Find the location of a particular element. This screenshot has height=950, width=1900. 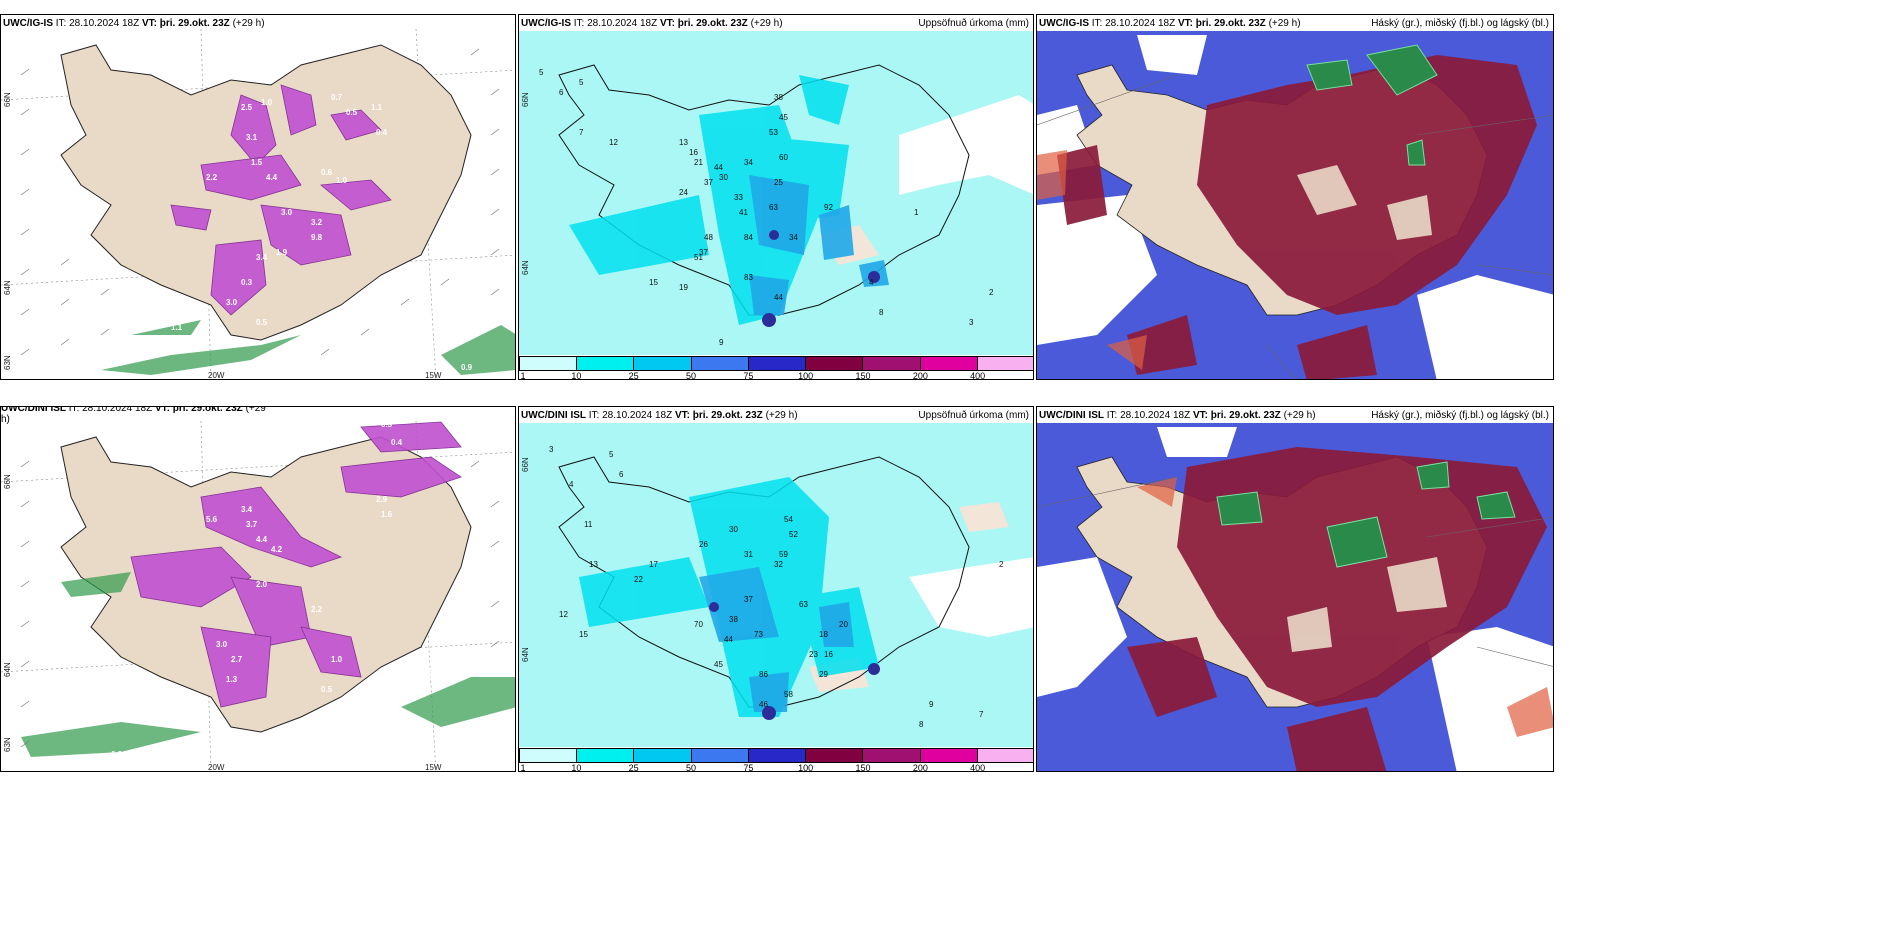

colorbar-tick-label: 200 is located at coordinates (920, 375).